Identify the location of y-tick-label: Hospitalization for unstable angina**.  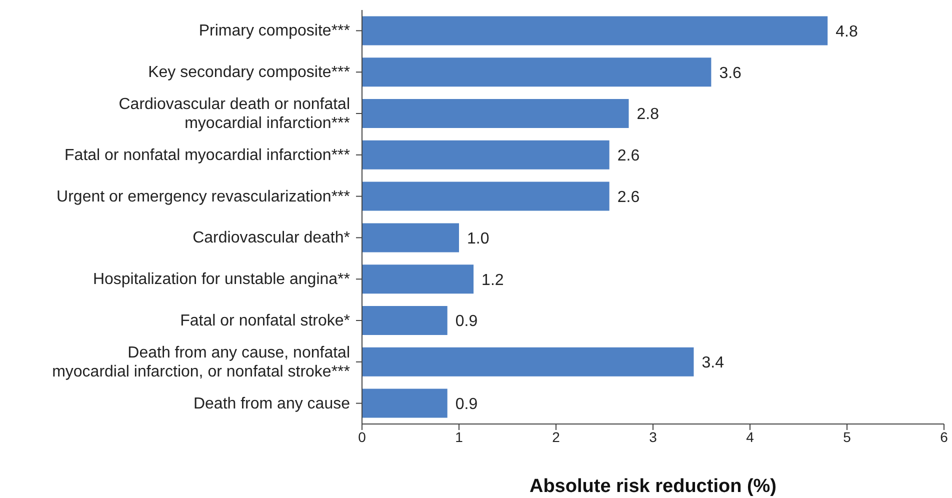
(221, 279).